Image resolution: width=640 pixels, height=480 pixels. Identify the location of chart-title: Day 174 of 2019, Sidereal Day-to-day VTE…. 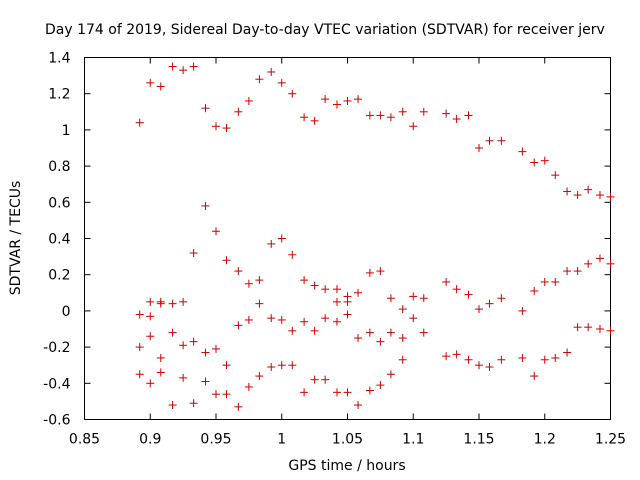
(325, 30).